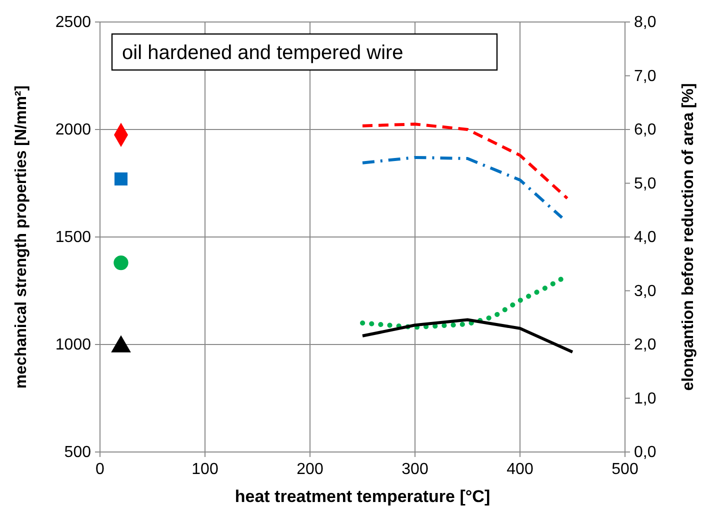  Describe the element at coordinates (21, 237) in the screenshot. I see `y-axis-title: mechanical strength properties [N/mm²]` at that location.